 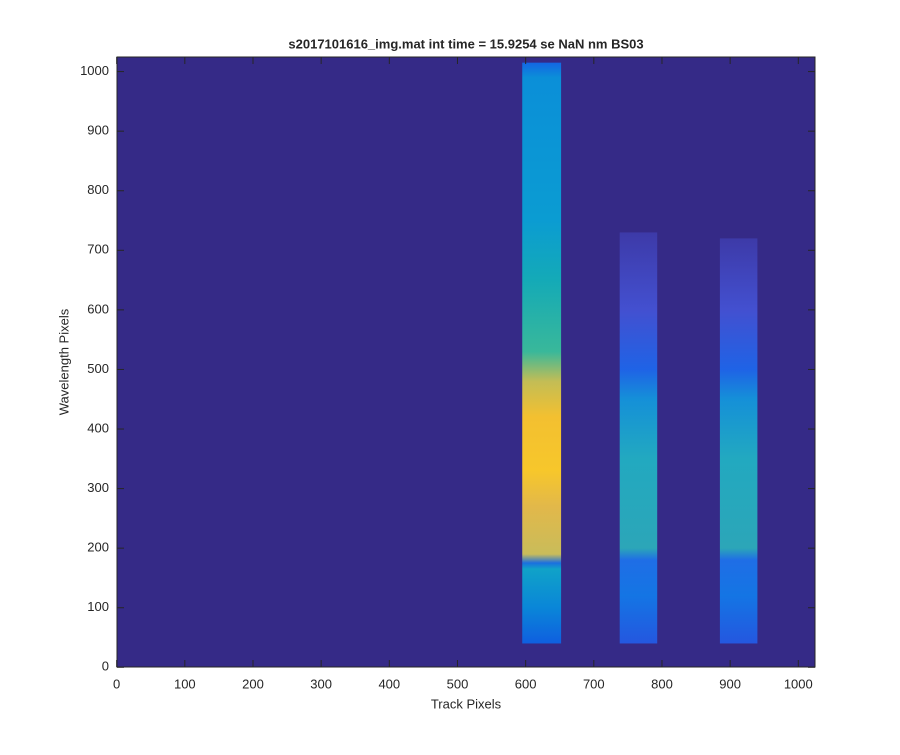 What do you see at coordinates (98, 606) in the screenshot?
I see `y-tick-label: 100` at bounding box center [98, 606].